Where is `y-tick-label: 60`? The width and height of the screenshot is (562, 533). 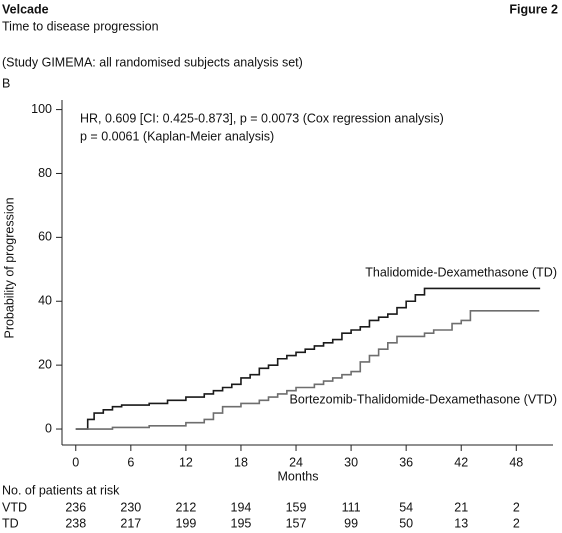 y-tick-label: 60 is located at coordinates (45, 237).